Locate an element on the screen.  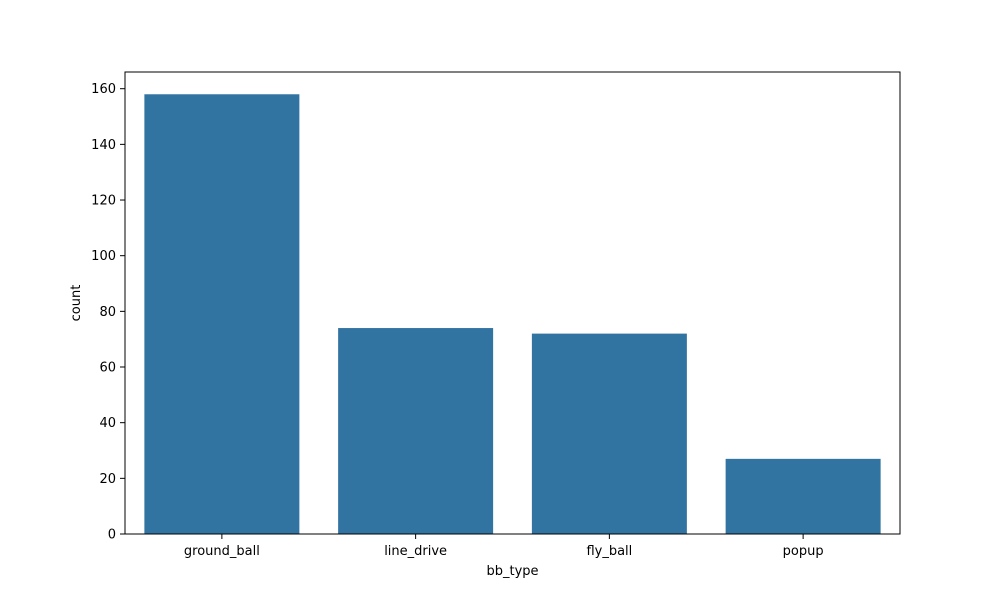
y-tick-label: 80 is located at coordinates (107, 312).